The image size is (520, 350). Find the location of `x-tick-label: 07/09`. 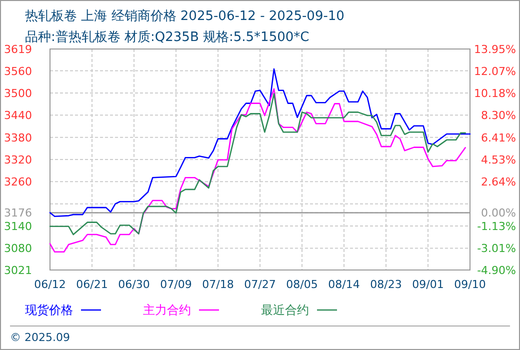

x-tick-label: 07/09 is located at coordinates (176, 284).